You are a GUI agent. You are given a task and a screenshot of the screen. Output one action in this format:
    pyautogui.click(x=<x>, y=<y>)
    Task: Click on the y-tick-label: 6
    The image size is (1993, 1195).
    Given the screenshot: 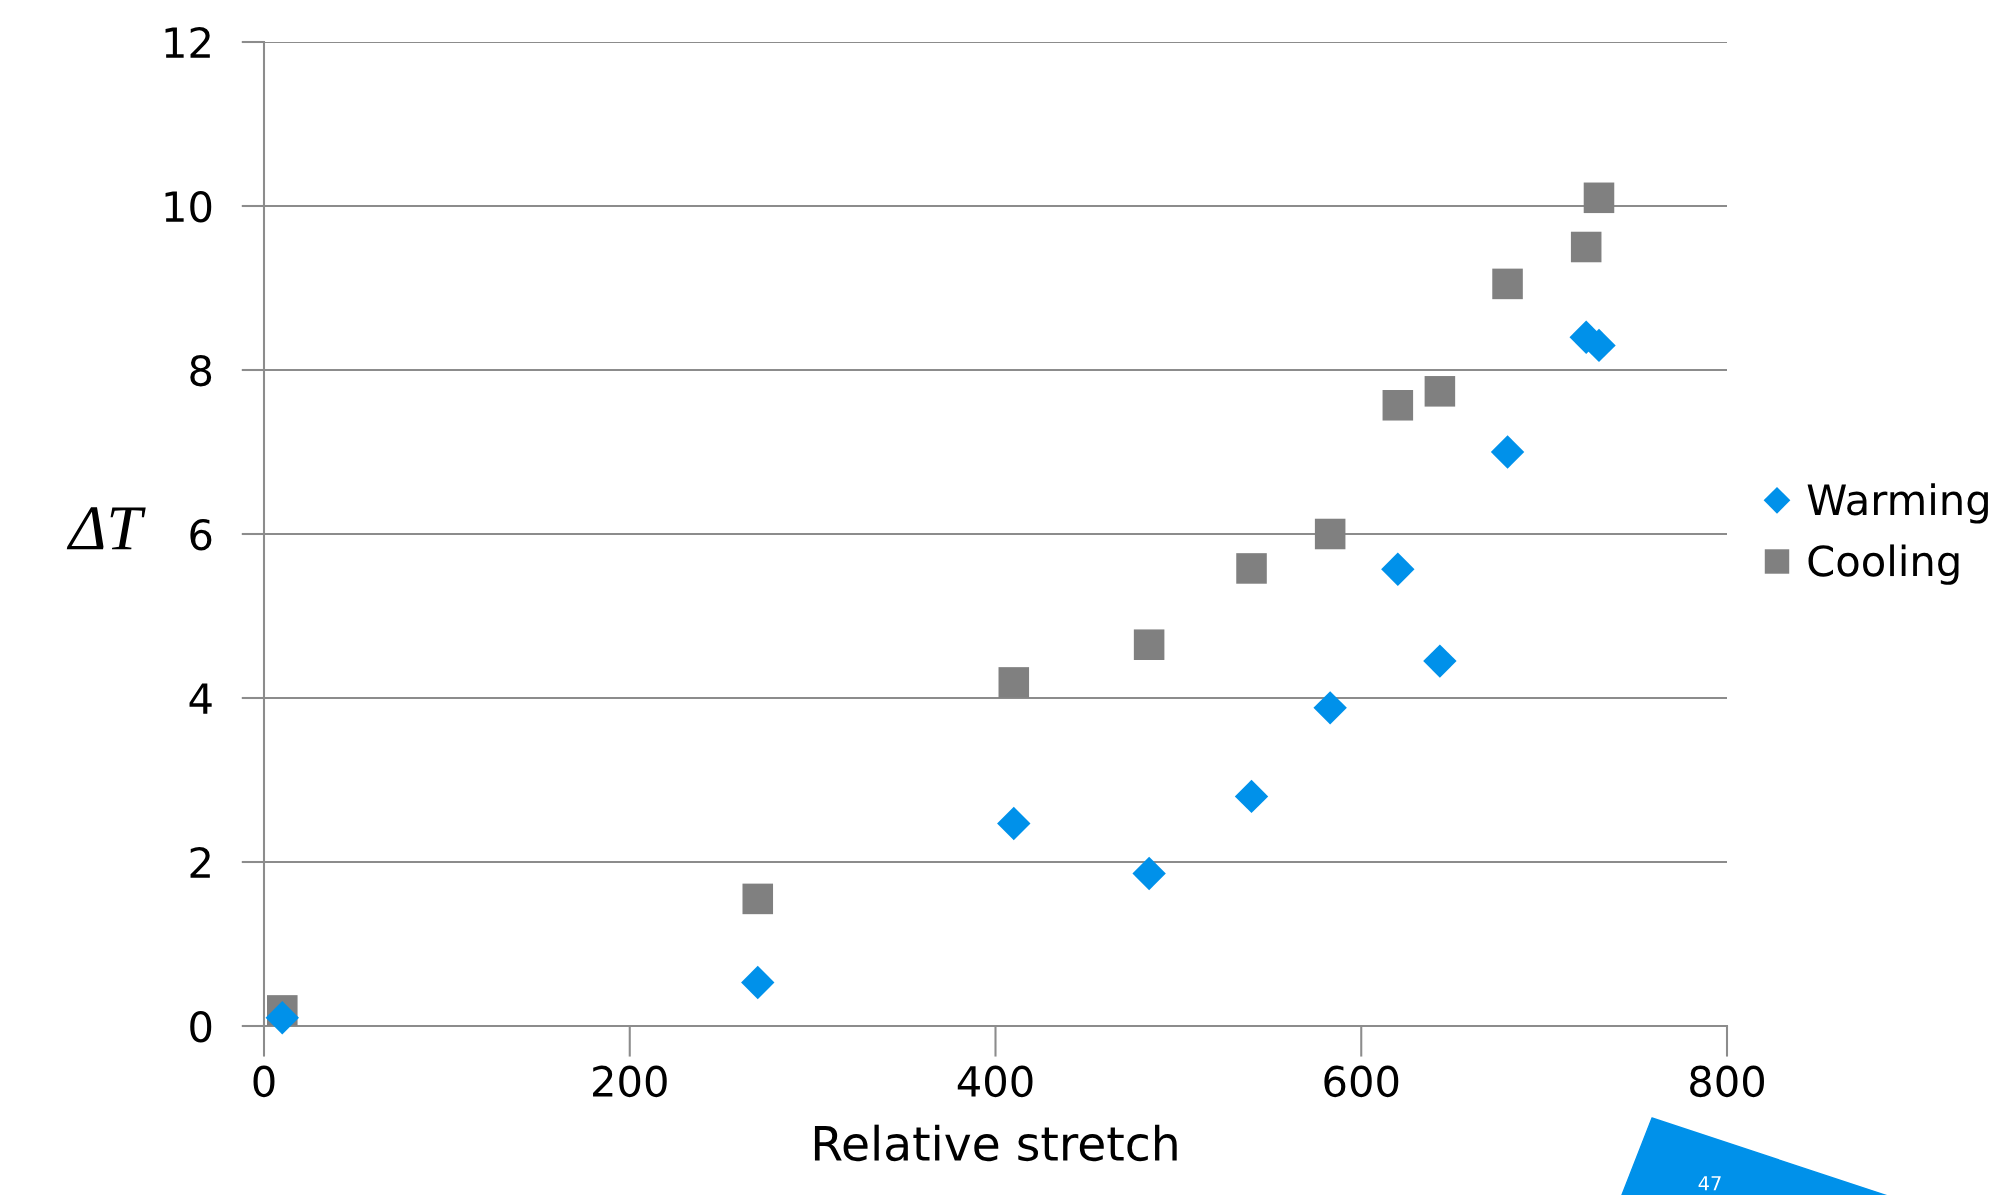 What is the action you would take?
    pyautogui.click(x=201, y=534)
    